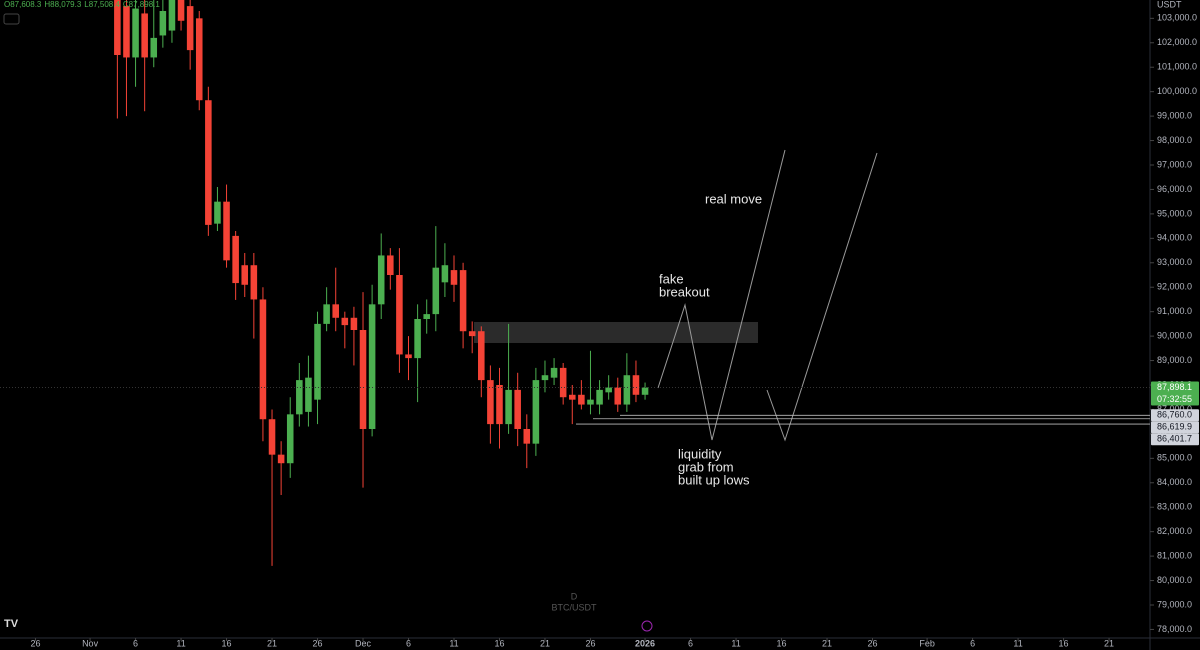 This screenshot has width=1200, height=650. I want to click on y-tick-label: 89,000.0, so click(1174, 360).